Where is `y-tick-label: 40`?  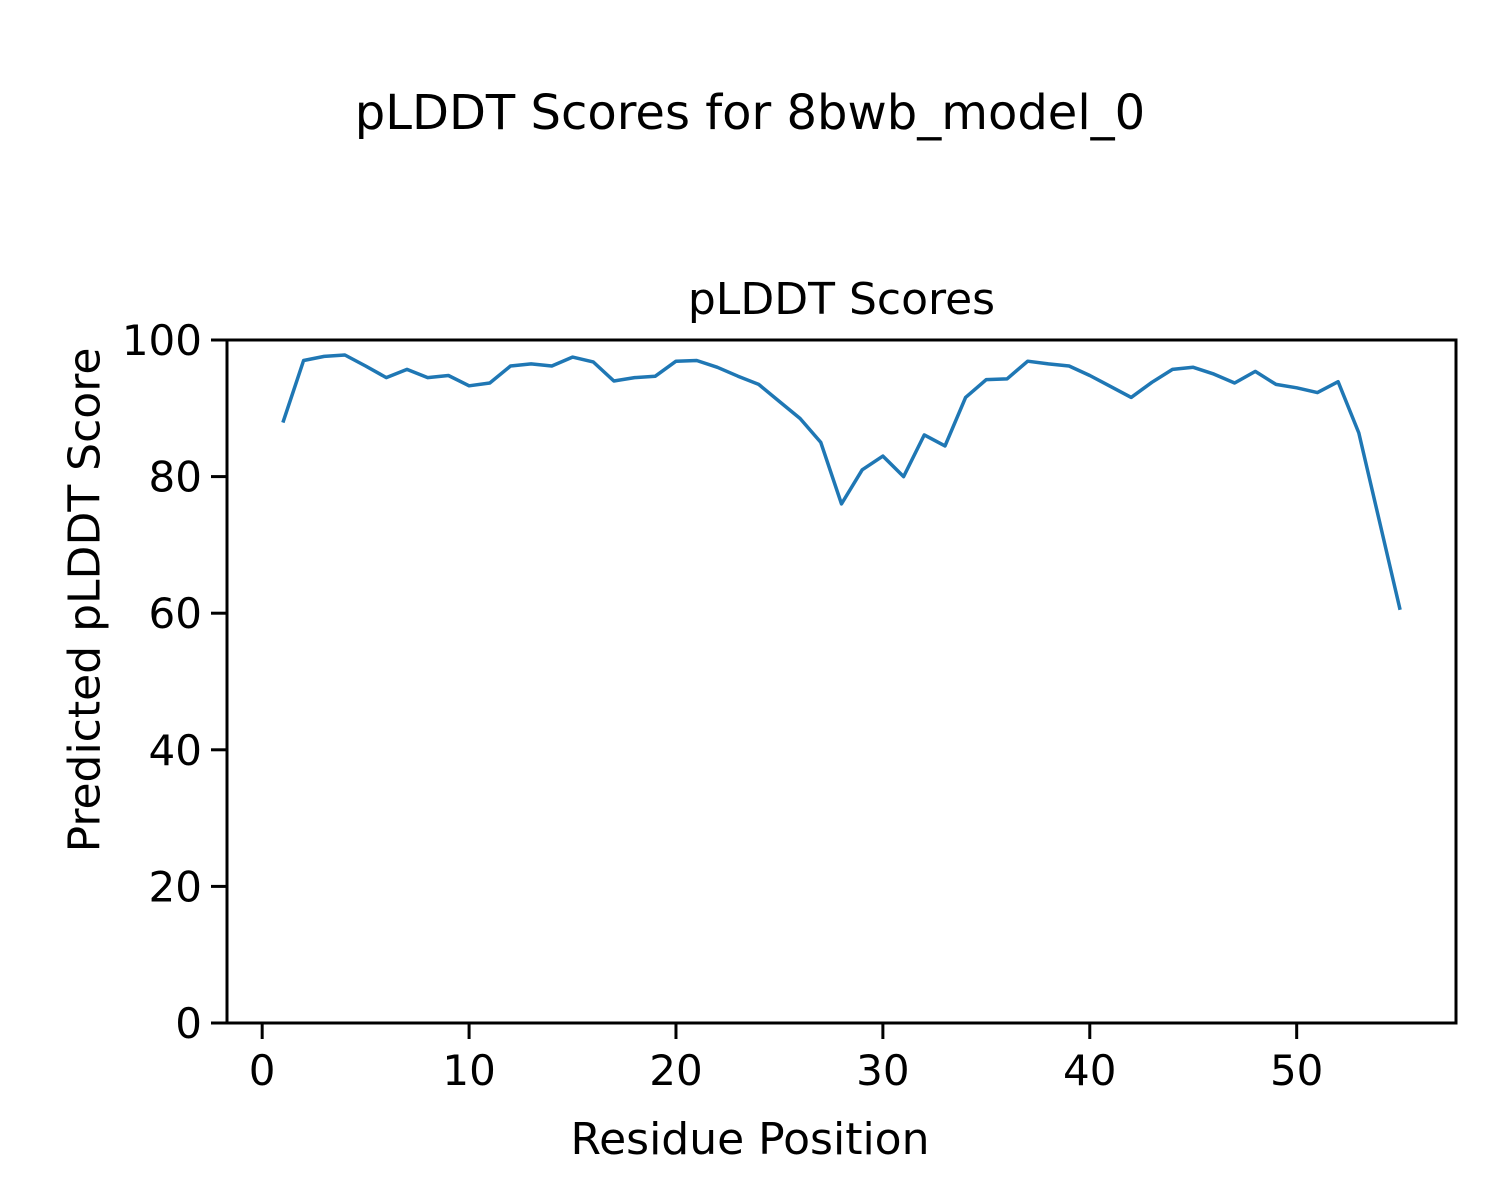
y-tick-label: 40 is located at coordinates (175, 750).